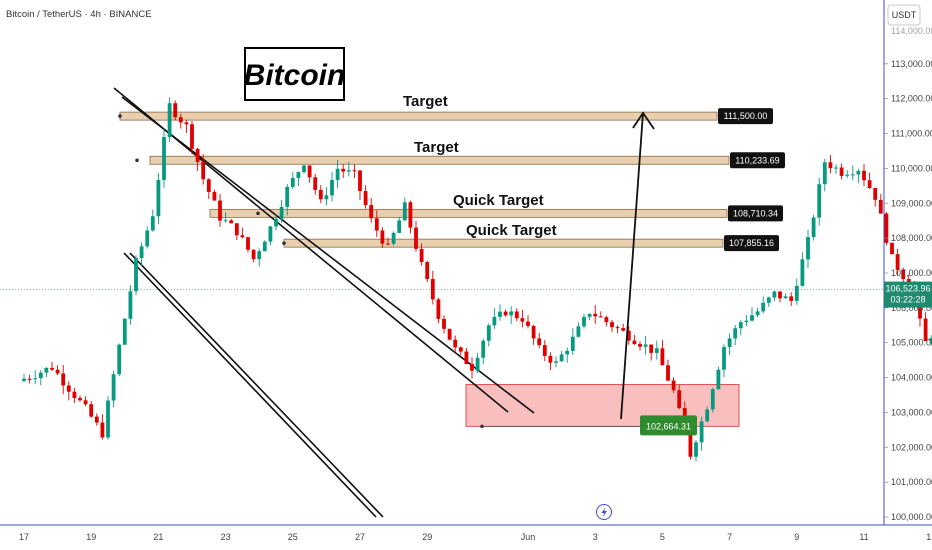 The width and height of the screenshot is (932, 550). What do you see at coordinates (427, 537) in the screenshot?
I see `time-tick-label: 29` at bounding box center [427, 537].